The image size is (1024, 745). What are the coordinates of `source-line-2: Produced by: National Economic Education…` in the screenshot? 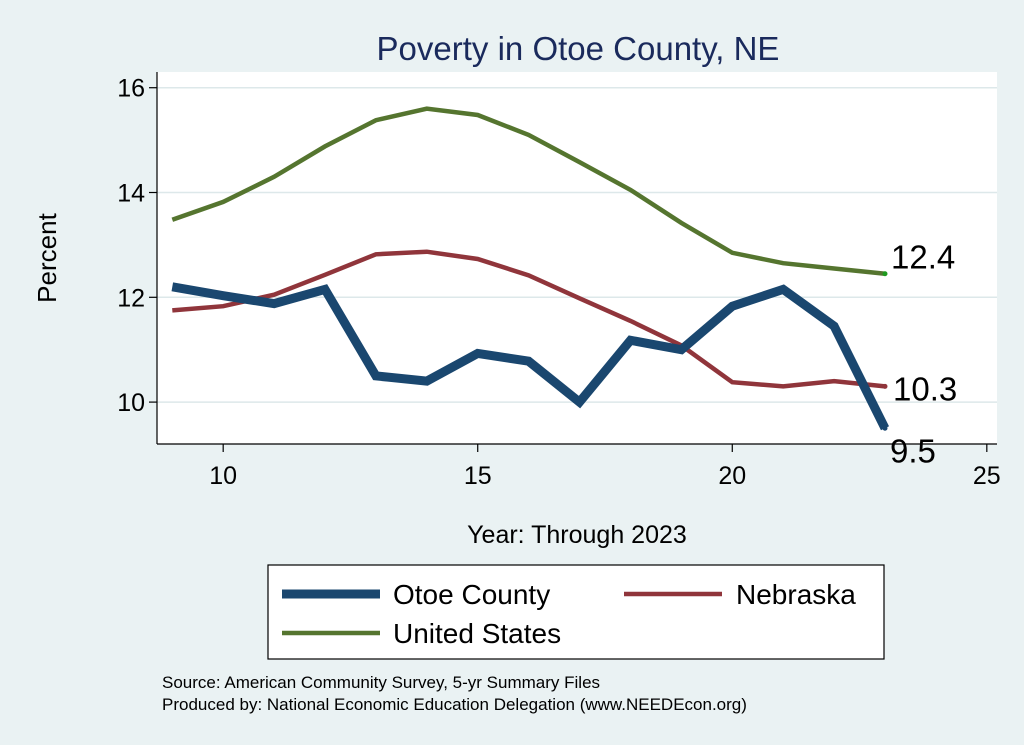 It's located at (454, 704).